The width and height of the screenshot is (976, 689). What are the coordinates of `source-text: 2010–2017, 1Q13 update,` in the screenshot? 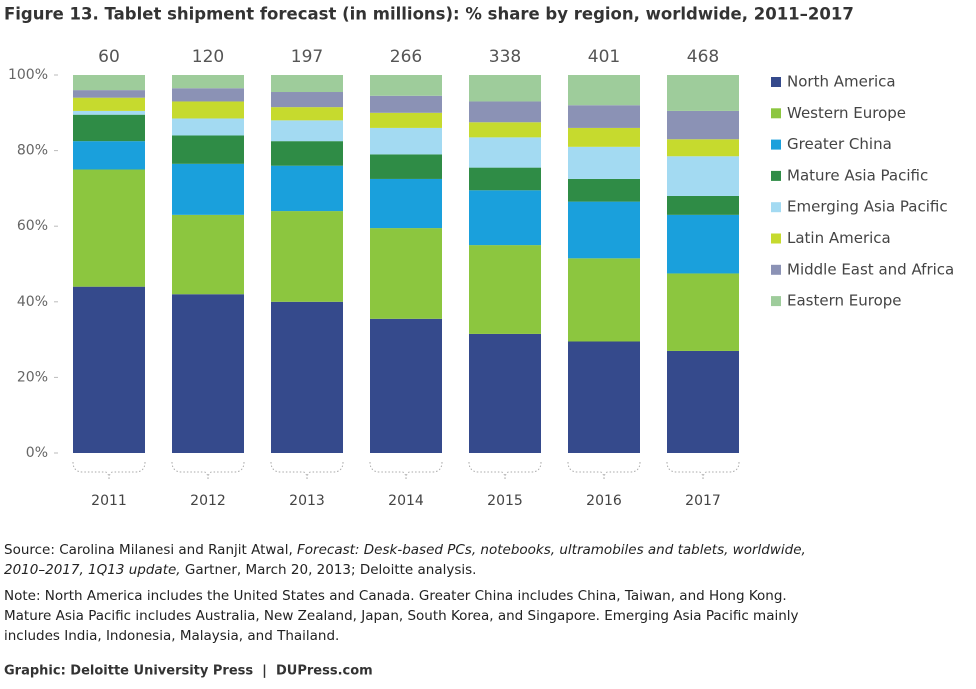 It's located at (92, 570).